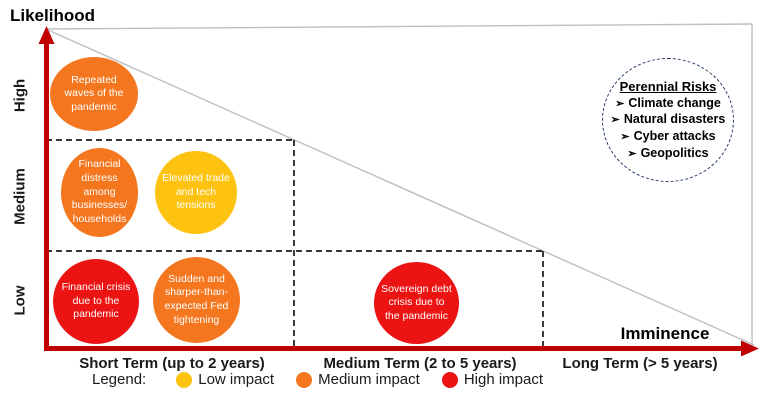 This screenshot has height=400, width=768. Describe the element at coordinates (46, 194) in the screenshot. I see `y-axis-line` at that location.